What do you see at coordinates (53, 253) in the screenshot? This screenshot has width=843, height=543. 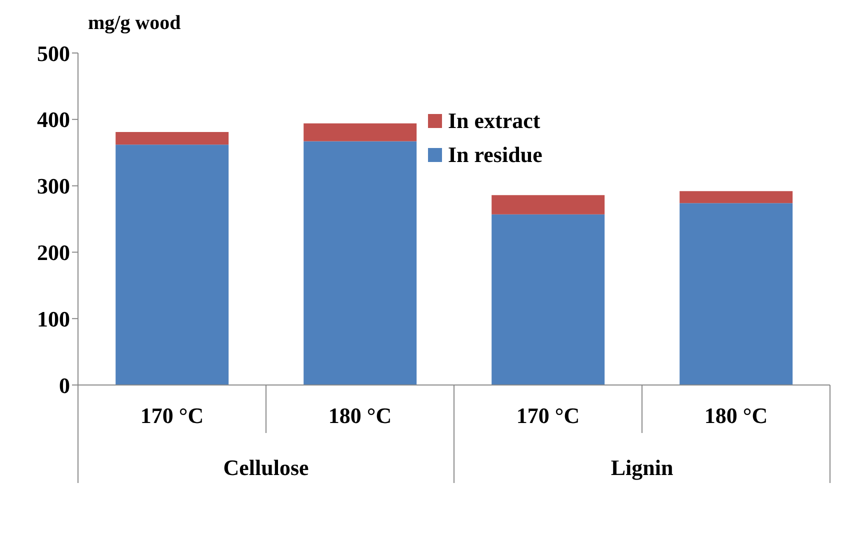 I see `y-tick-label: 200` at bounding box center [53, 253].